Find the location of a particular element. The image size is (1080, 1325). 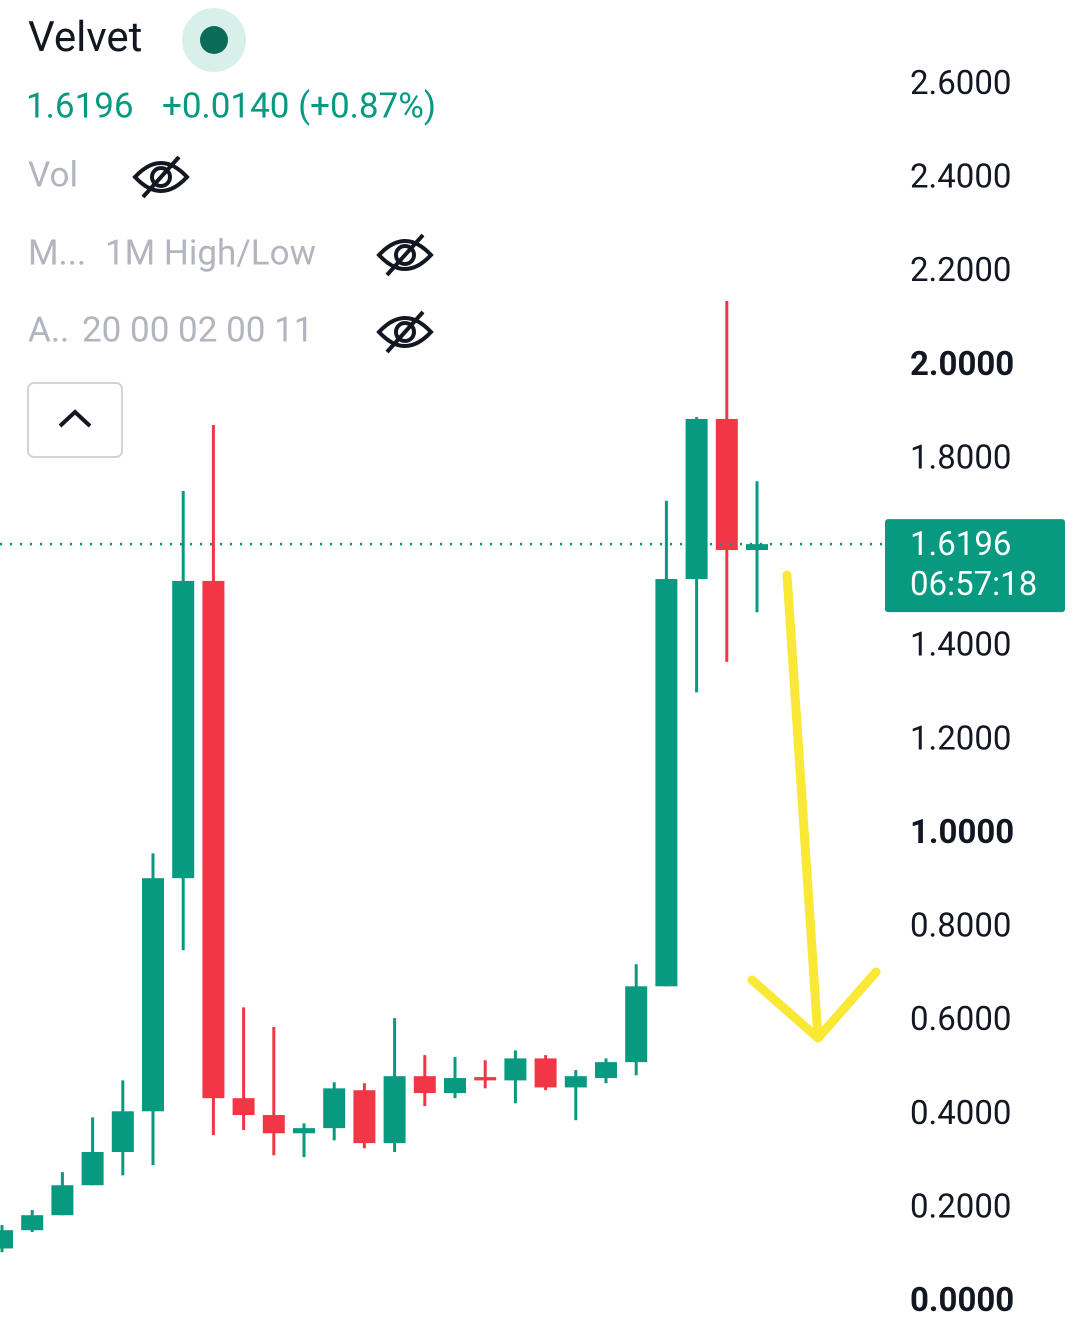

indicator-values: 20 00 02 00 11 is located at coordinates (197, 329).